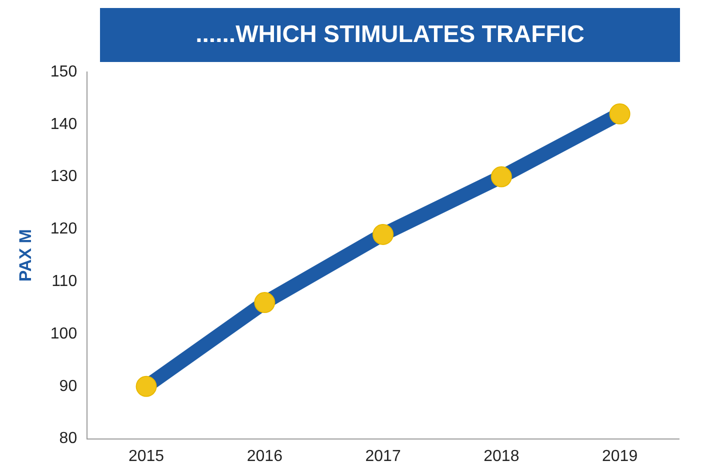 This screenshot has width=701, height=476. What do you see at coordinates (146, 456) in the screenshot?
I see `x-tick-label: 2015` at bounding box center [146, 456].